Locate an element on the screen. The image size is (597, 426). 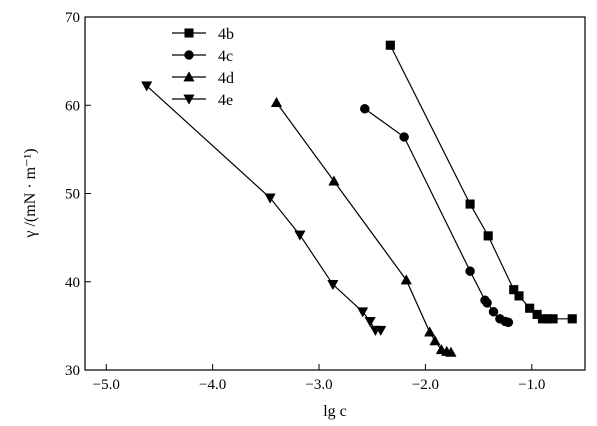
legend-label: 4d is located at coordinates (226, 78).